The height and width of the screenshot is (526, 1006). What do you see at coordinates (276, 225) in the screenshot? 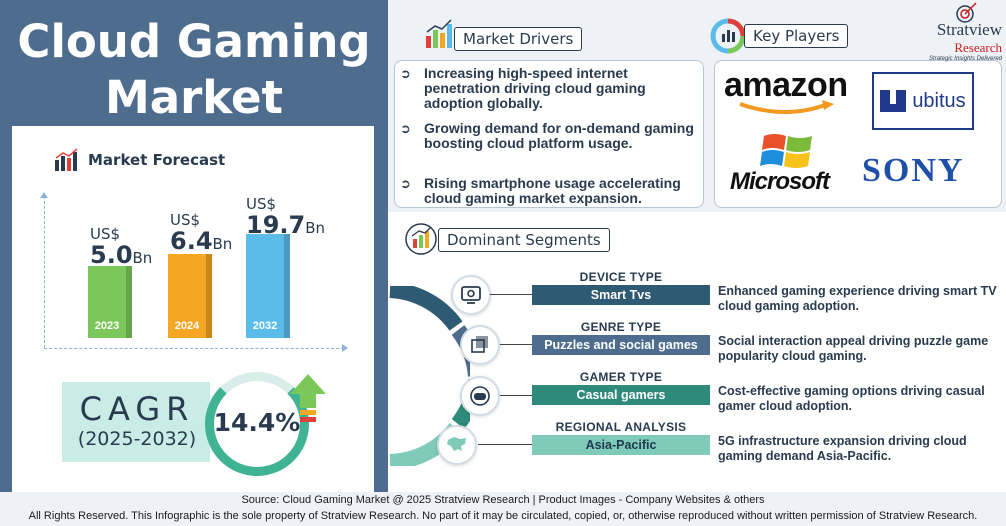
I see `bar-number: 19.7` at bounding box center [276, 225].